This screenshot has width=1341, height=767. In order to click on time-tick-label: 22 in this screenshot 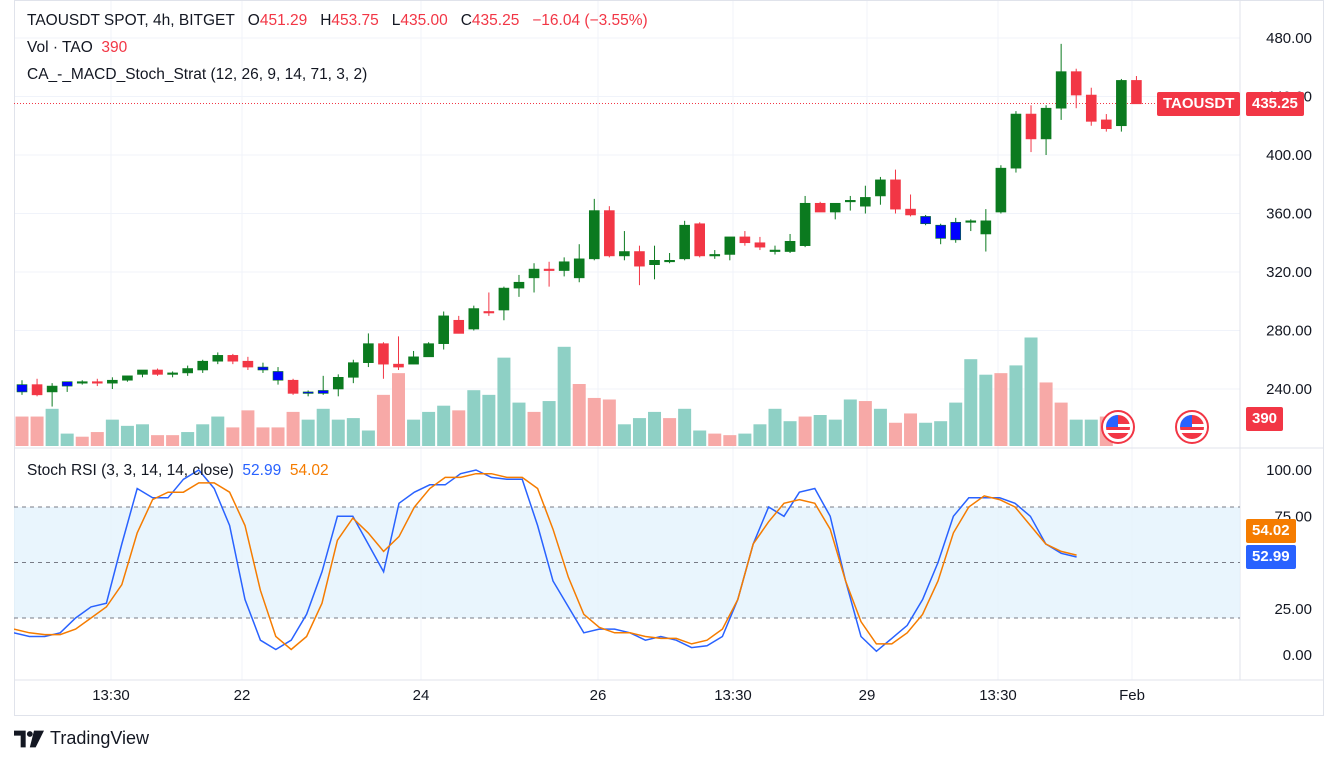, I will do `click(242, 695)`.